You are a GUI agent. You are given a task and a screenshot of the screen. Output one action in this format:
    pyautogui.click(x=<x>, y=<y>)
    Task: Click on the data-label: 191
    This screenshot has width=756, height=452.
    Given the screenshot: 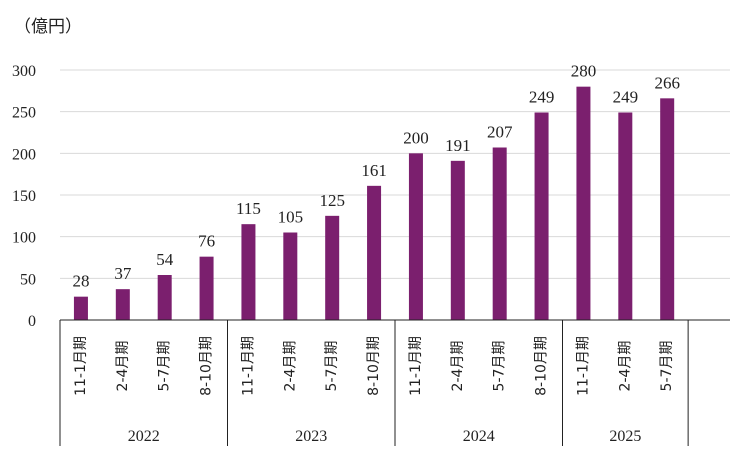 What is the action you would take?
    pyautogui.click(x=458, y=145)
    